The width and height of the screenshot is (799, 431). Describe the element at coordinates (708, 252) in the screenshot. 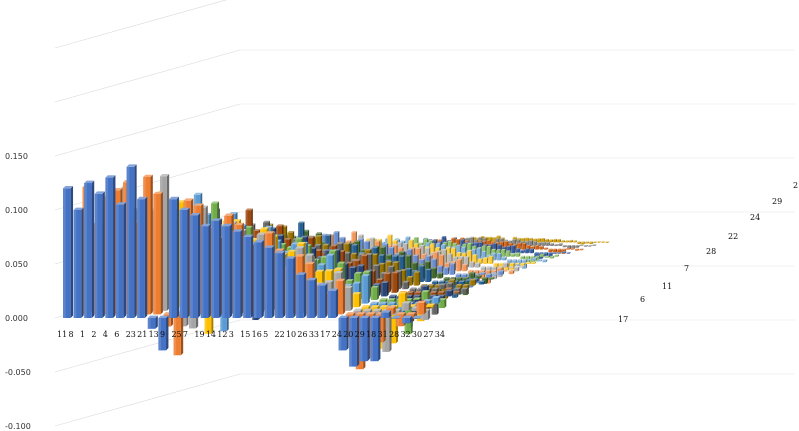

I see `depth-axis: 17 6 11 7 28 22 24 29 2` at that location.